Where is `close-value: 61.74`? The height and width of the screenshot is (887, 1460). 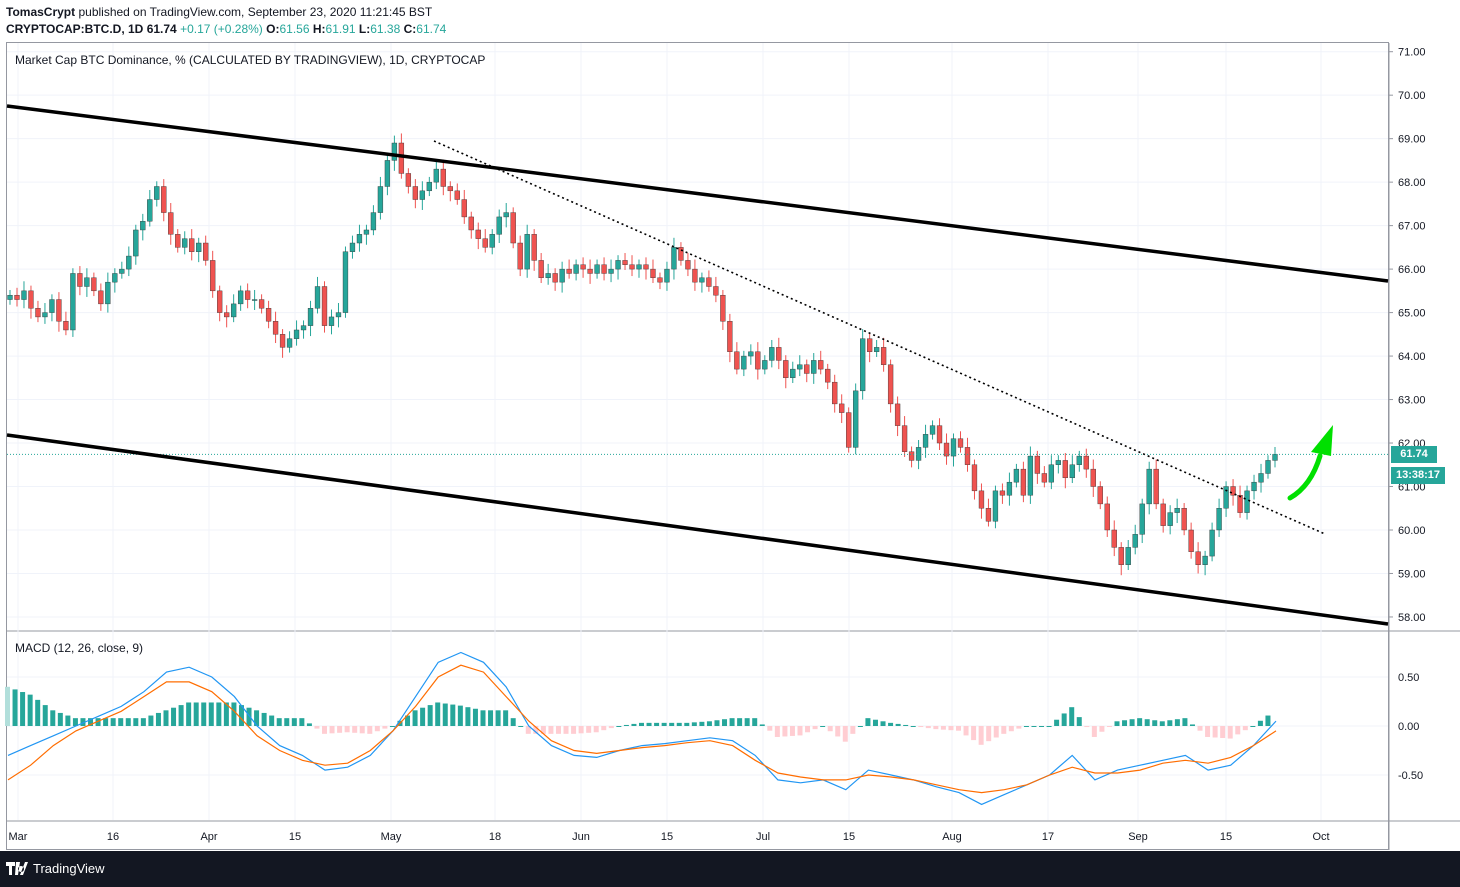 close-value: 61.74 is located at coordinates (431, 29).